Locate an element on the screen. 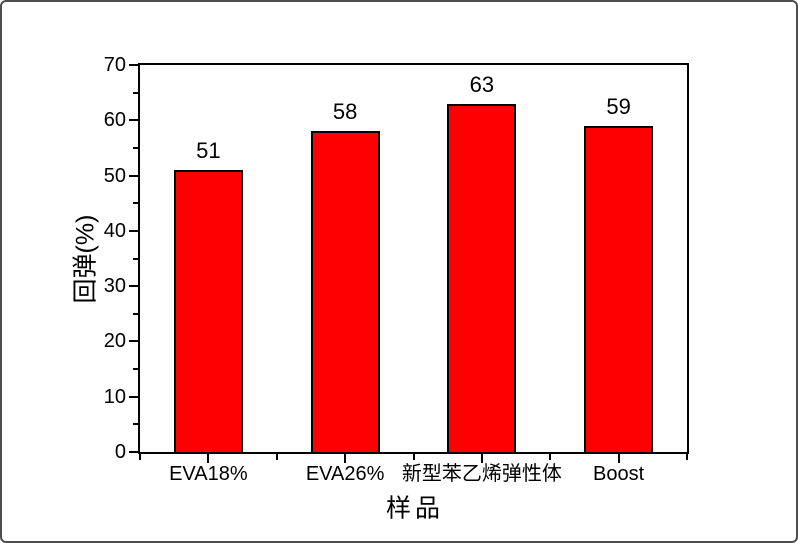 The width and height of the screenshot is (798, 543). y-axis-title: 回弹(%) is located at coordinates (85, 259).